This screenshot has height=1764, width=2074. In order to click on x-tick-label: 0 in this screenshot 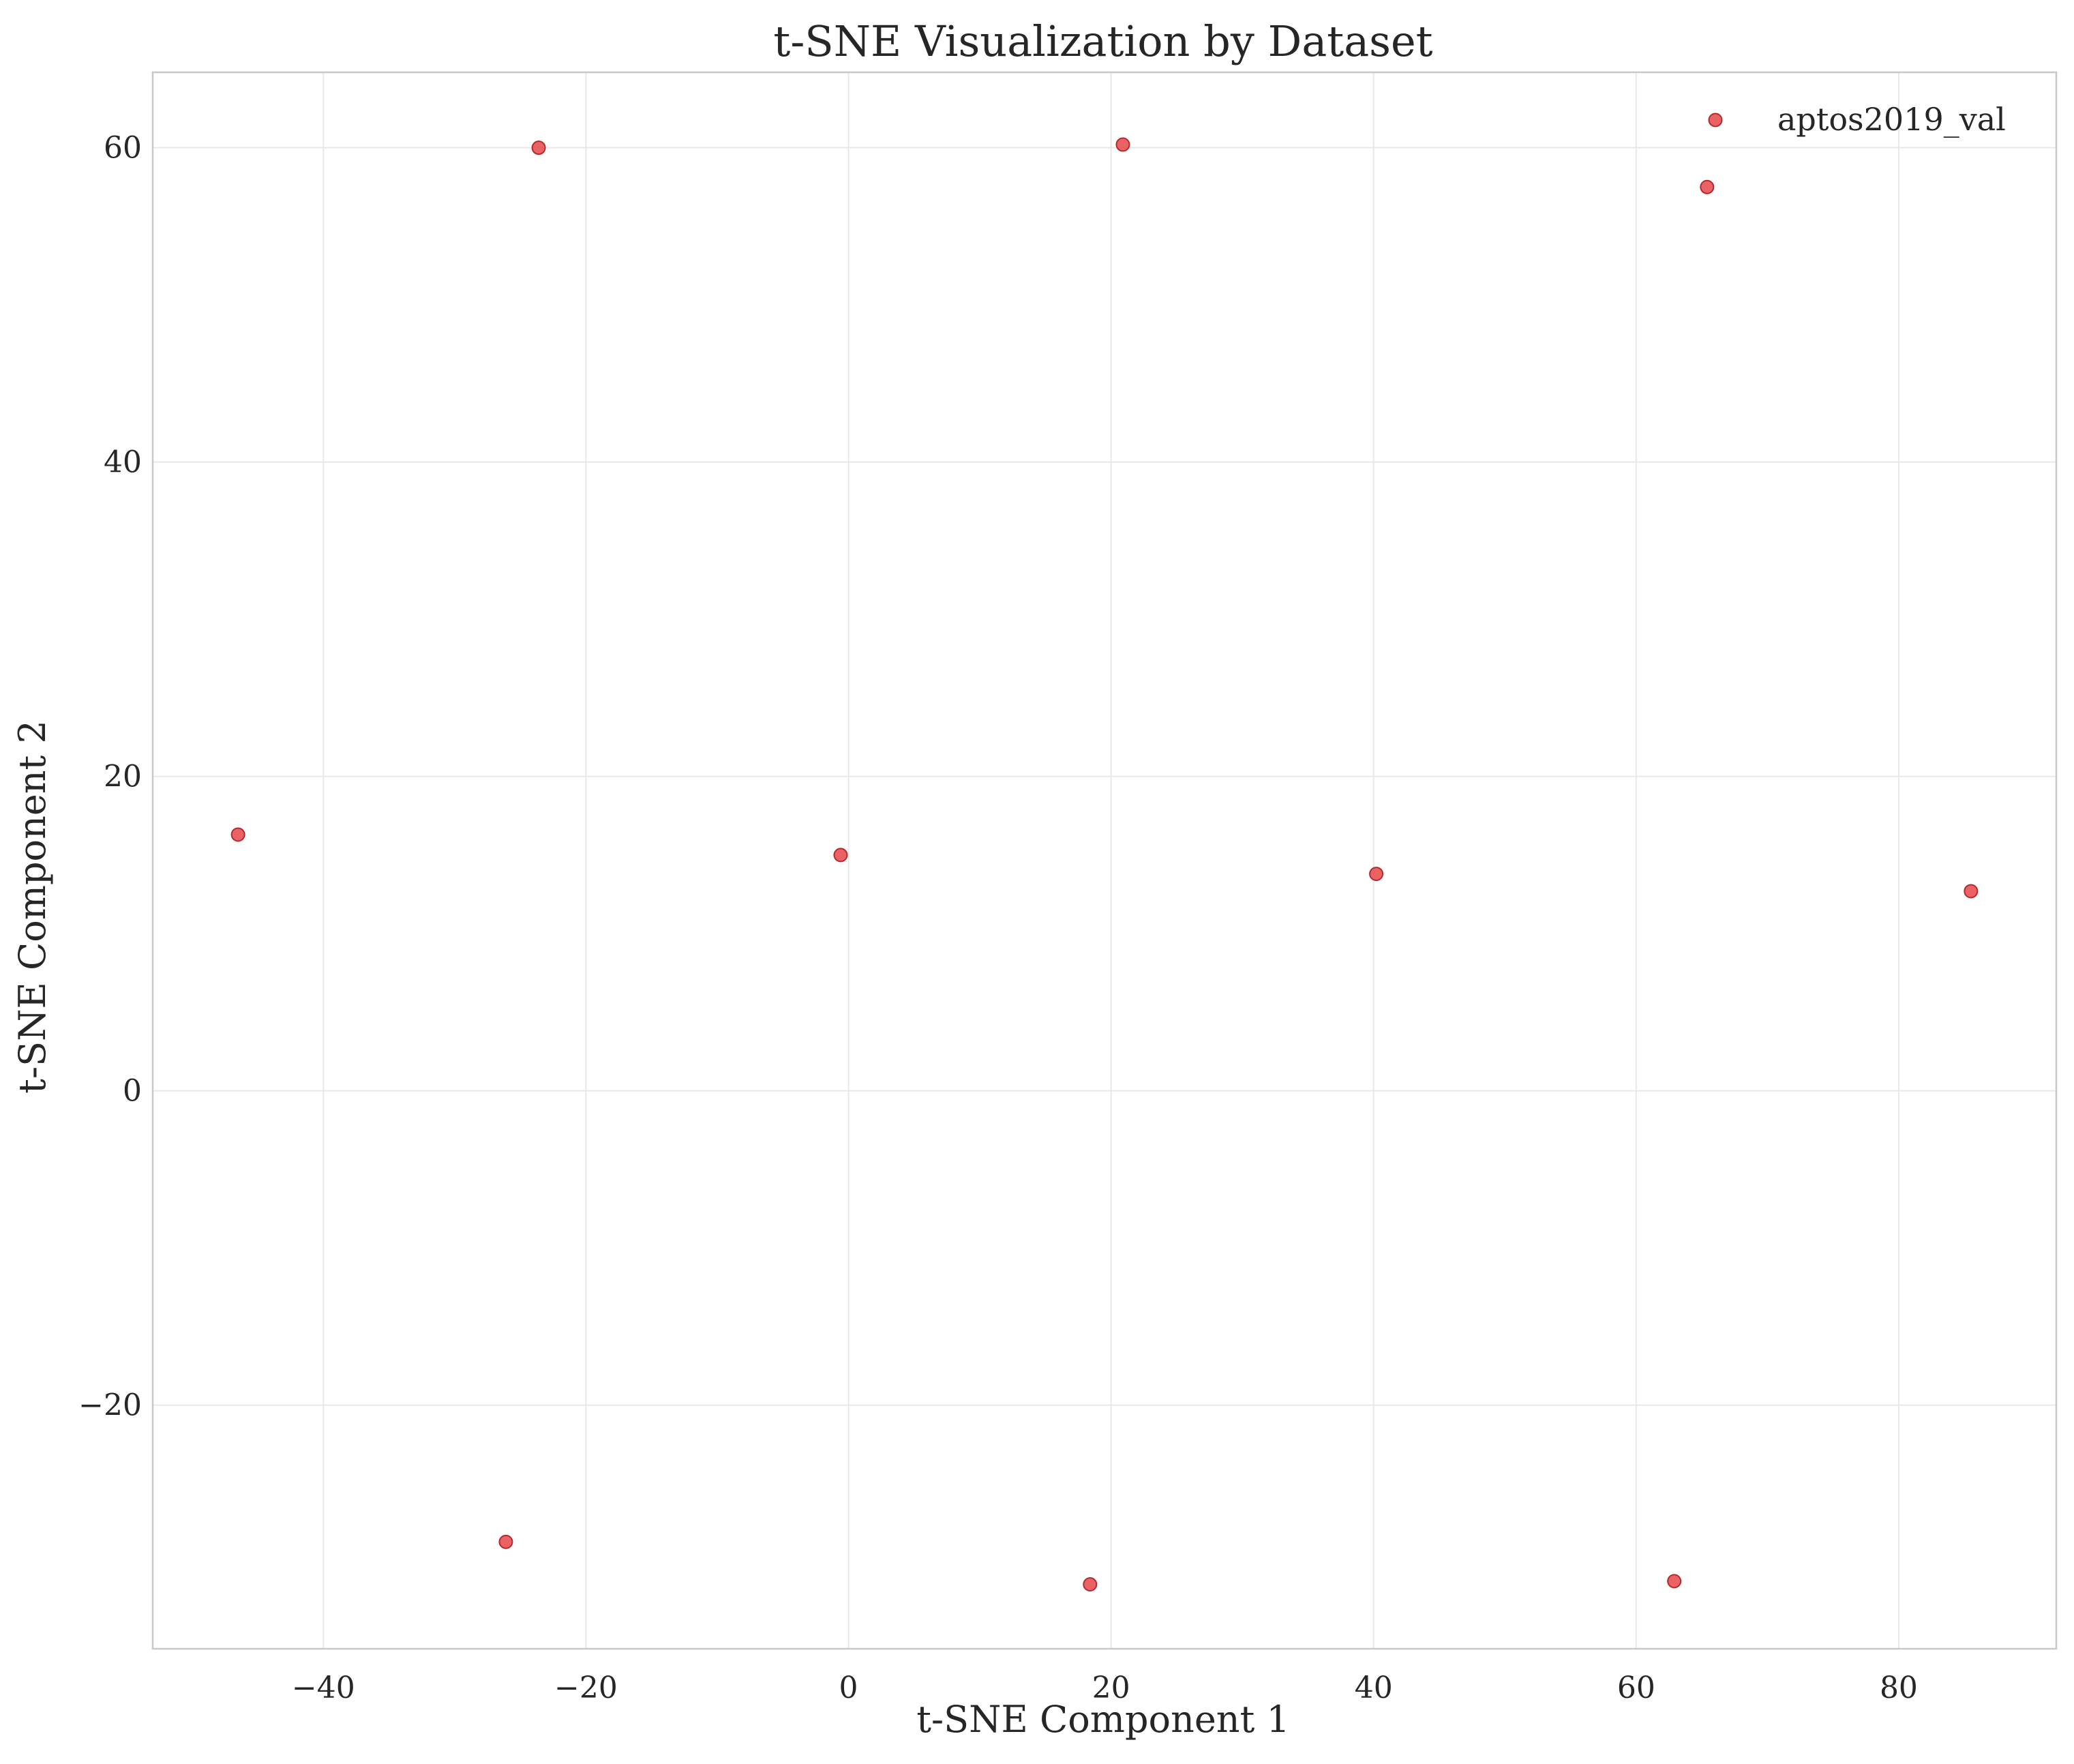, I will do `click(848, 1688)`.